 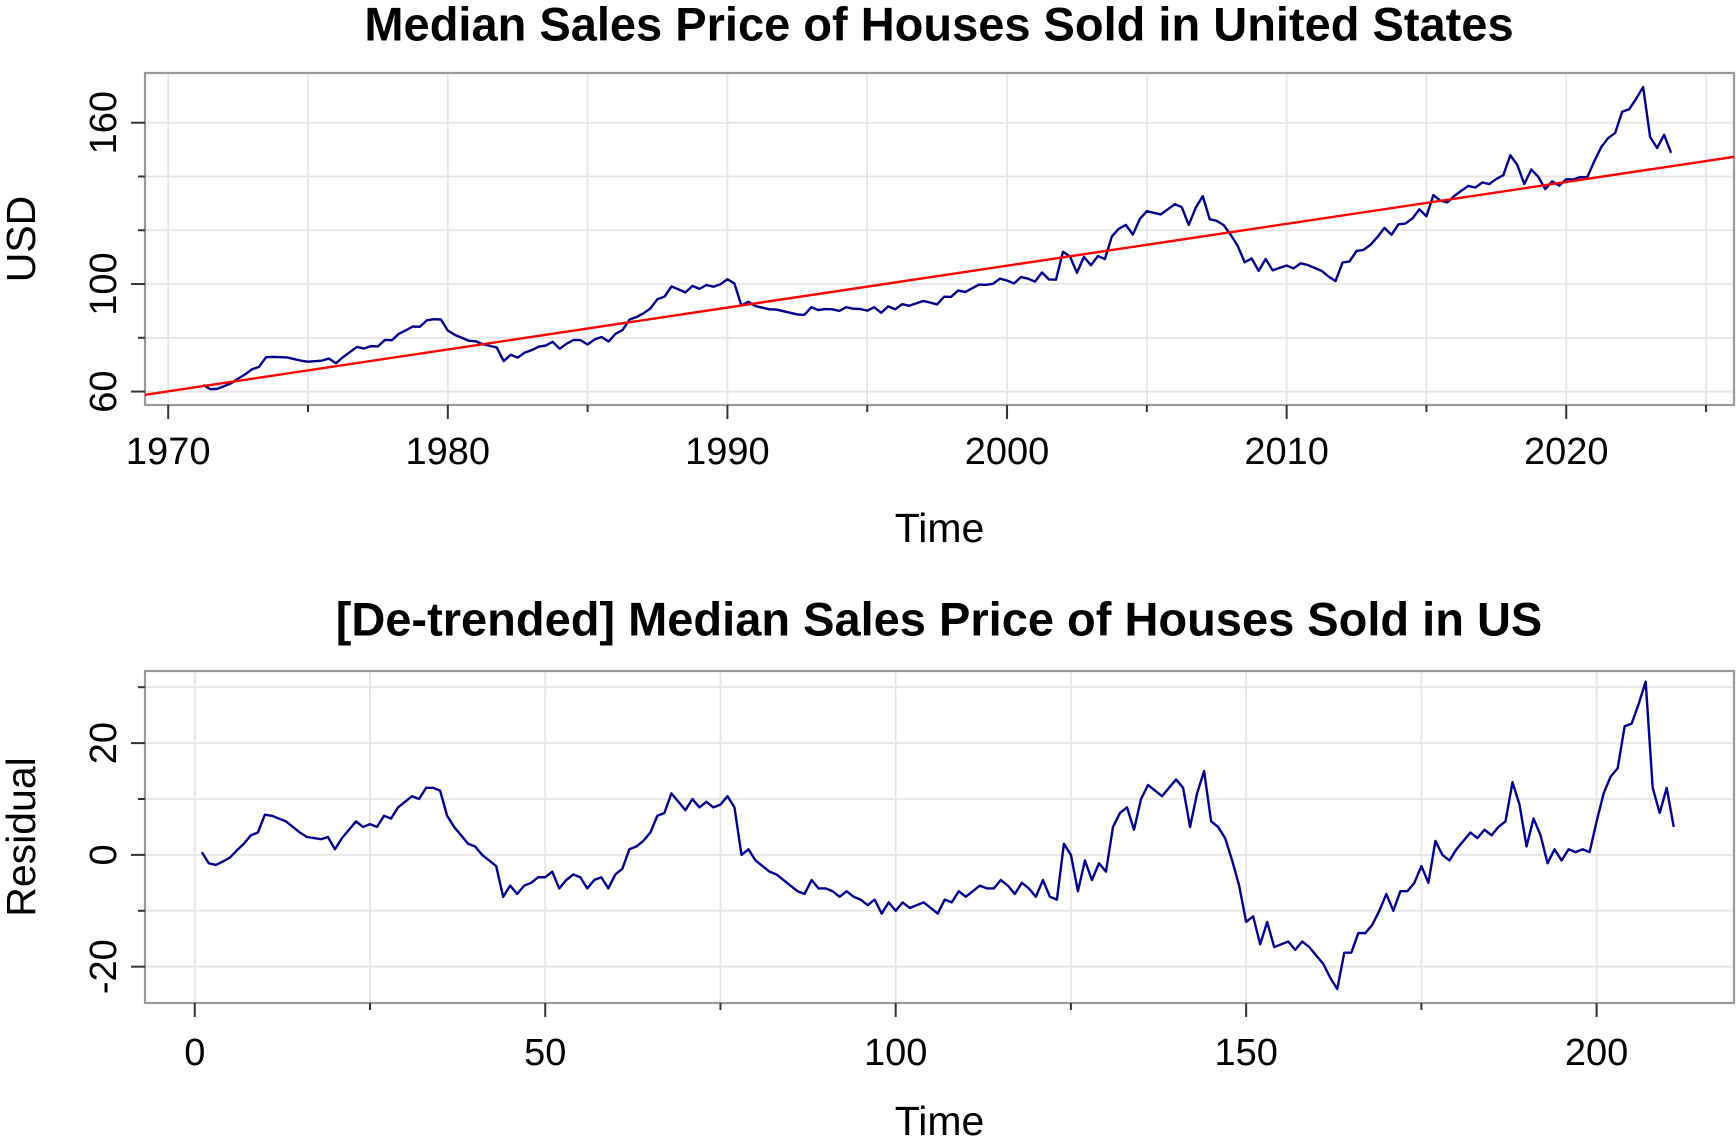 I want to click on x-tick-label: 2010, so click(x=1286, y=452).